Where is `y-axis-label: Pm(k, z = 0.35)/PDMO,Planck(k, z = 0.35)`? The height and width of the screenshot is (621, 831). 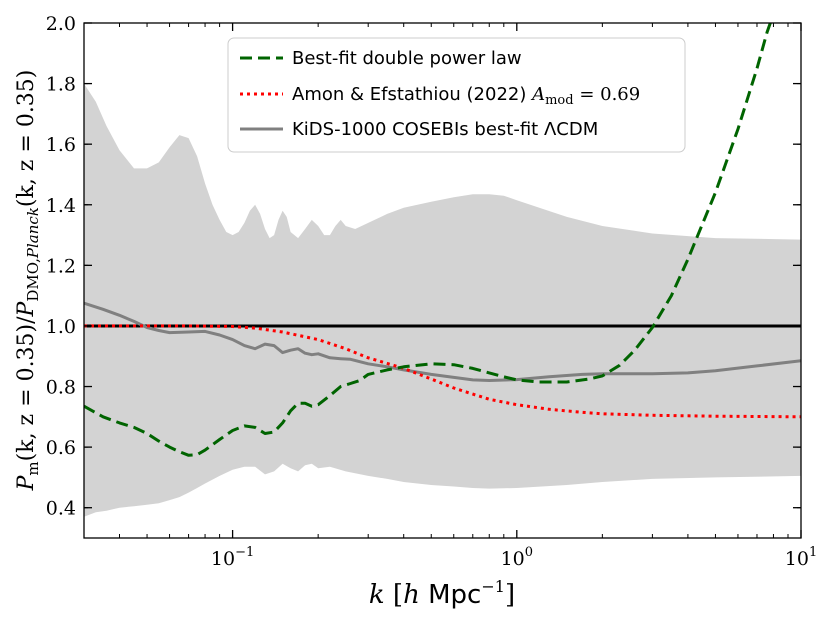 y-axis-label: Pm(k, z = 0.35)/PDMO,Planck(k, z = 0.35) is located at coordinates (28, 281).